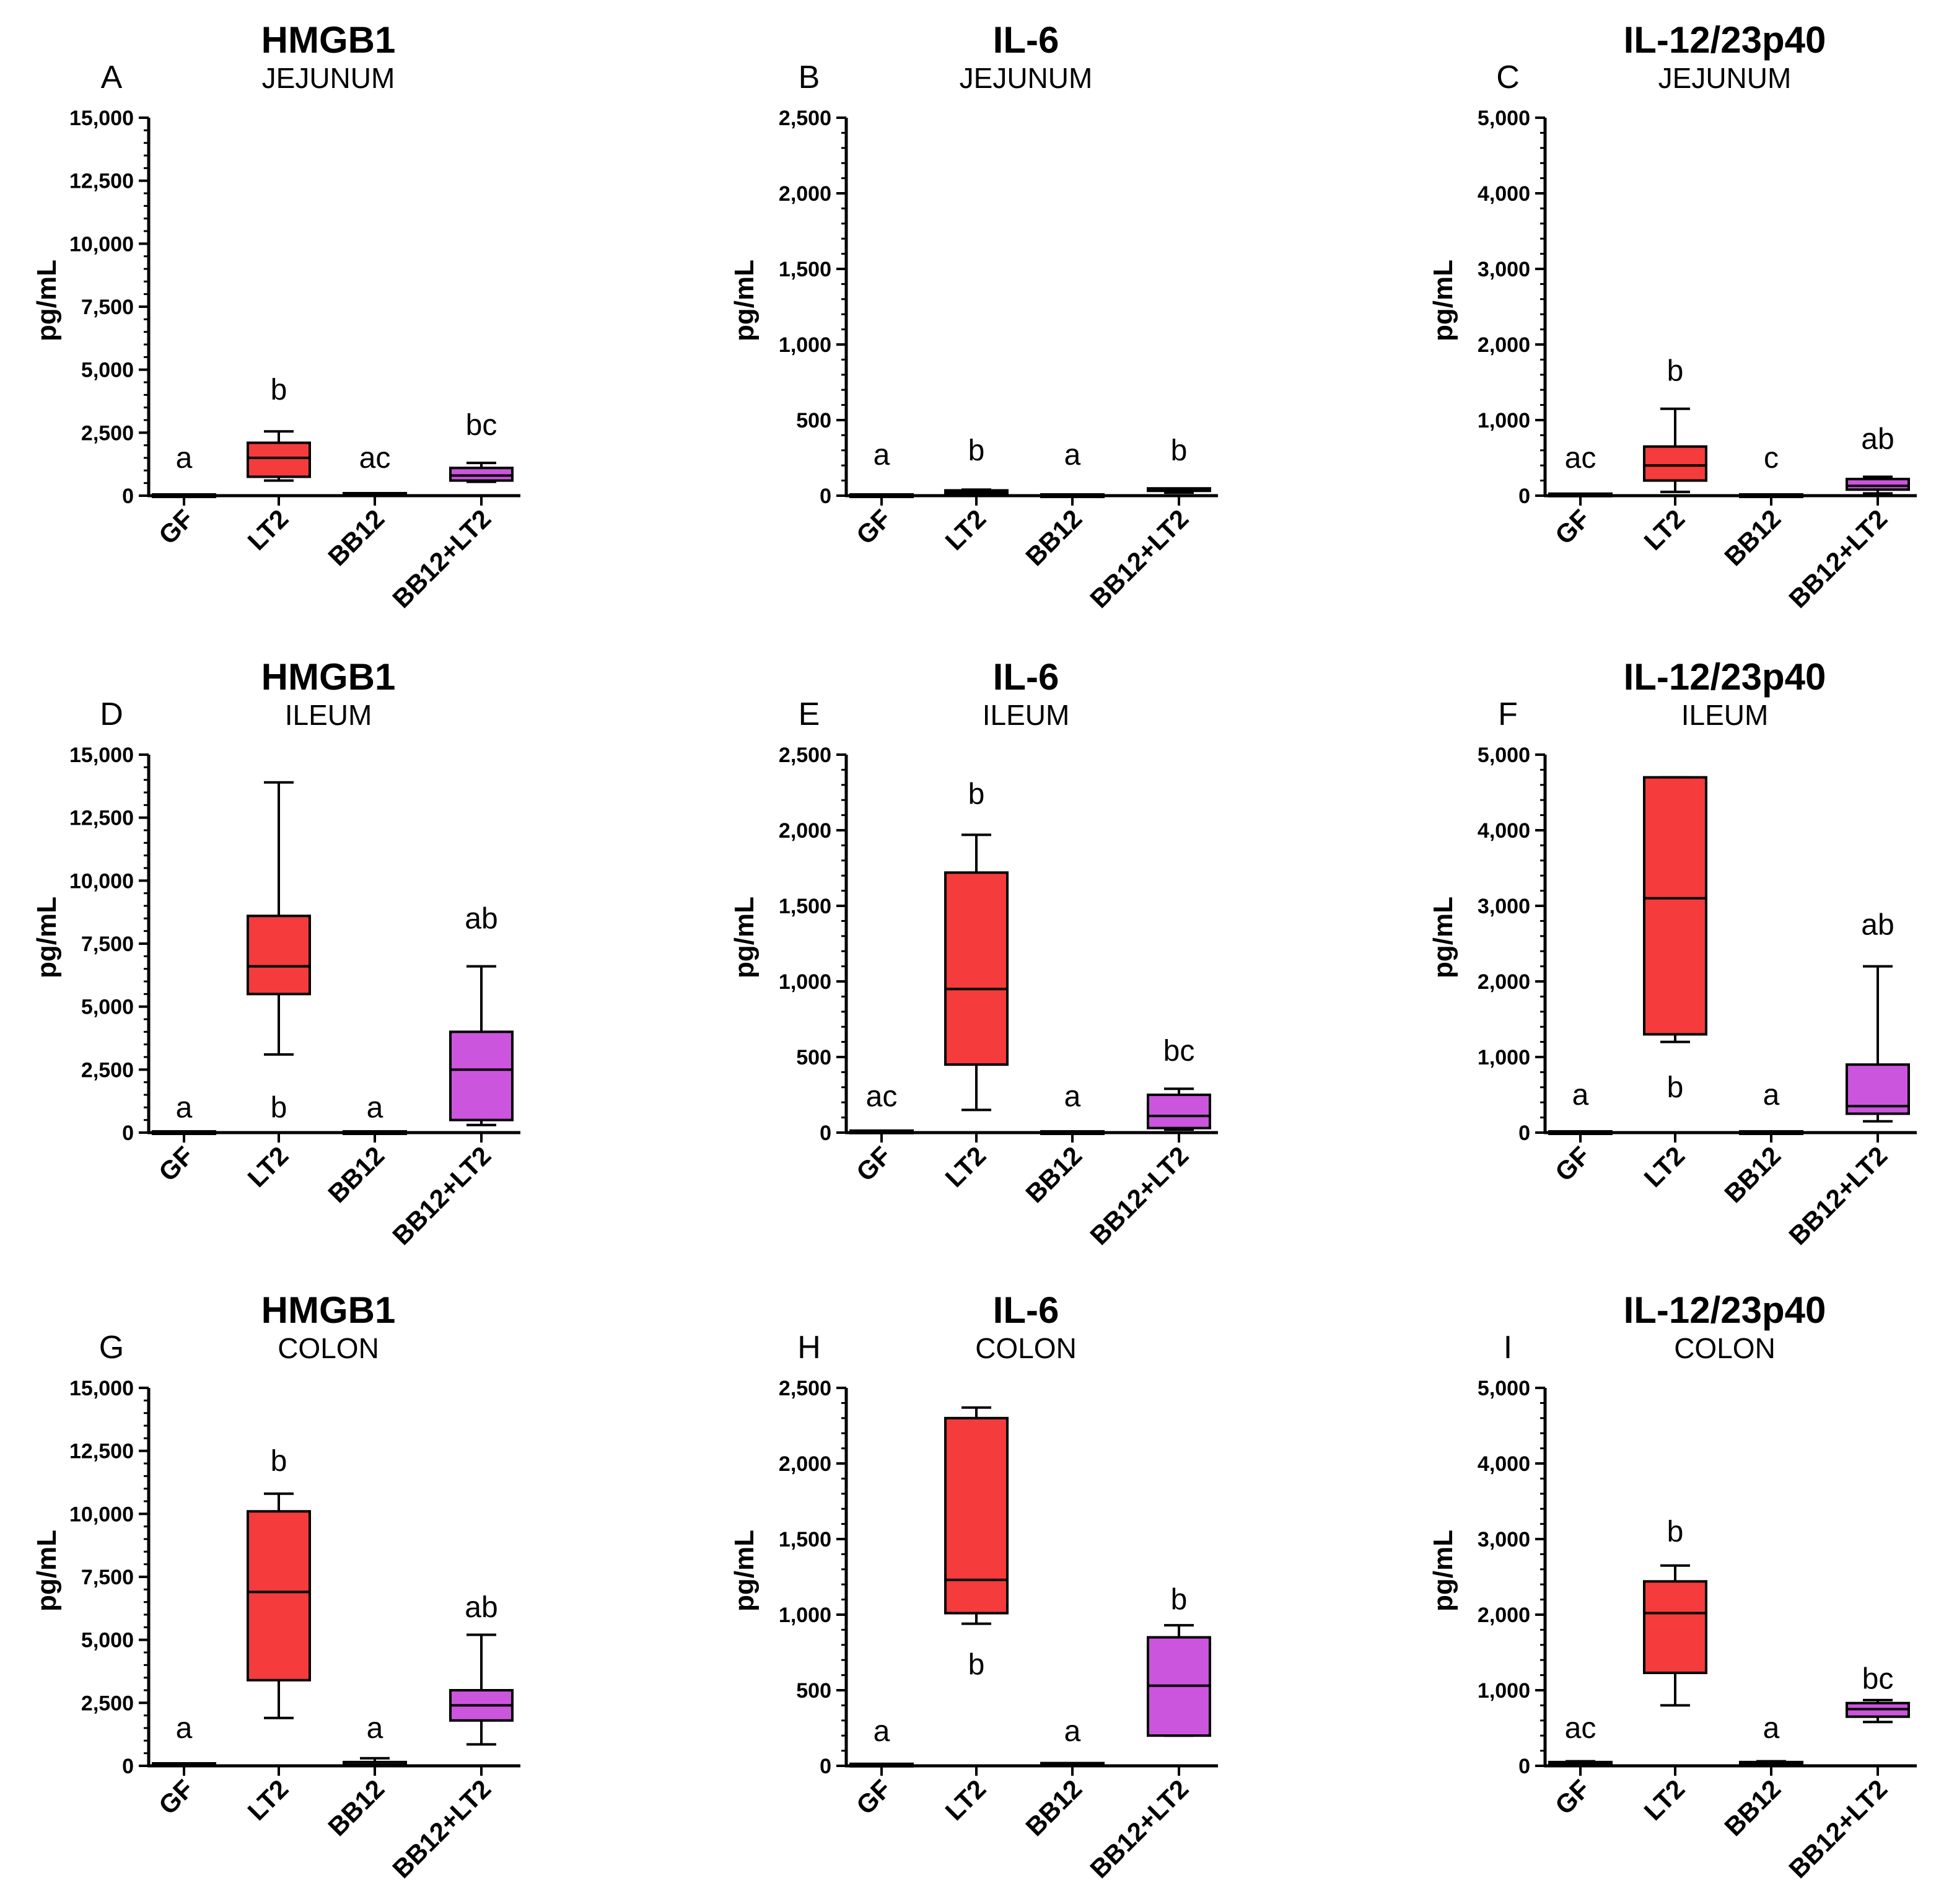  What do you see at coordinates (1026, 715) in the screenshot?
I see `panel-subtitle: ILEUM` at bounding box center [1026, 715].